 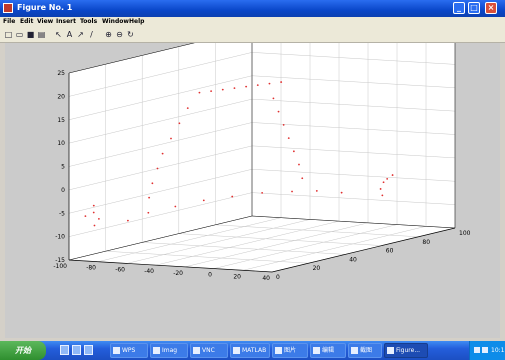 What do you see at coordinates (328, 350) in the screenshot?
I see `taskbar-button-editor: 编辑` at bounding box center [328, 350].